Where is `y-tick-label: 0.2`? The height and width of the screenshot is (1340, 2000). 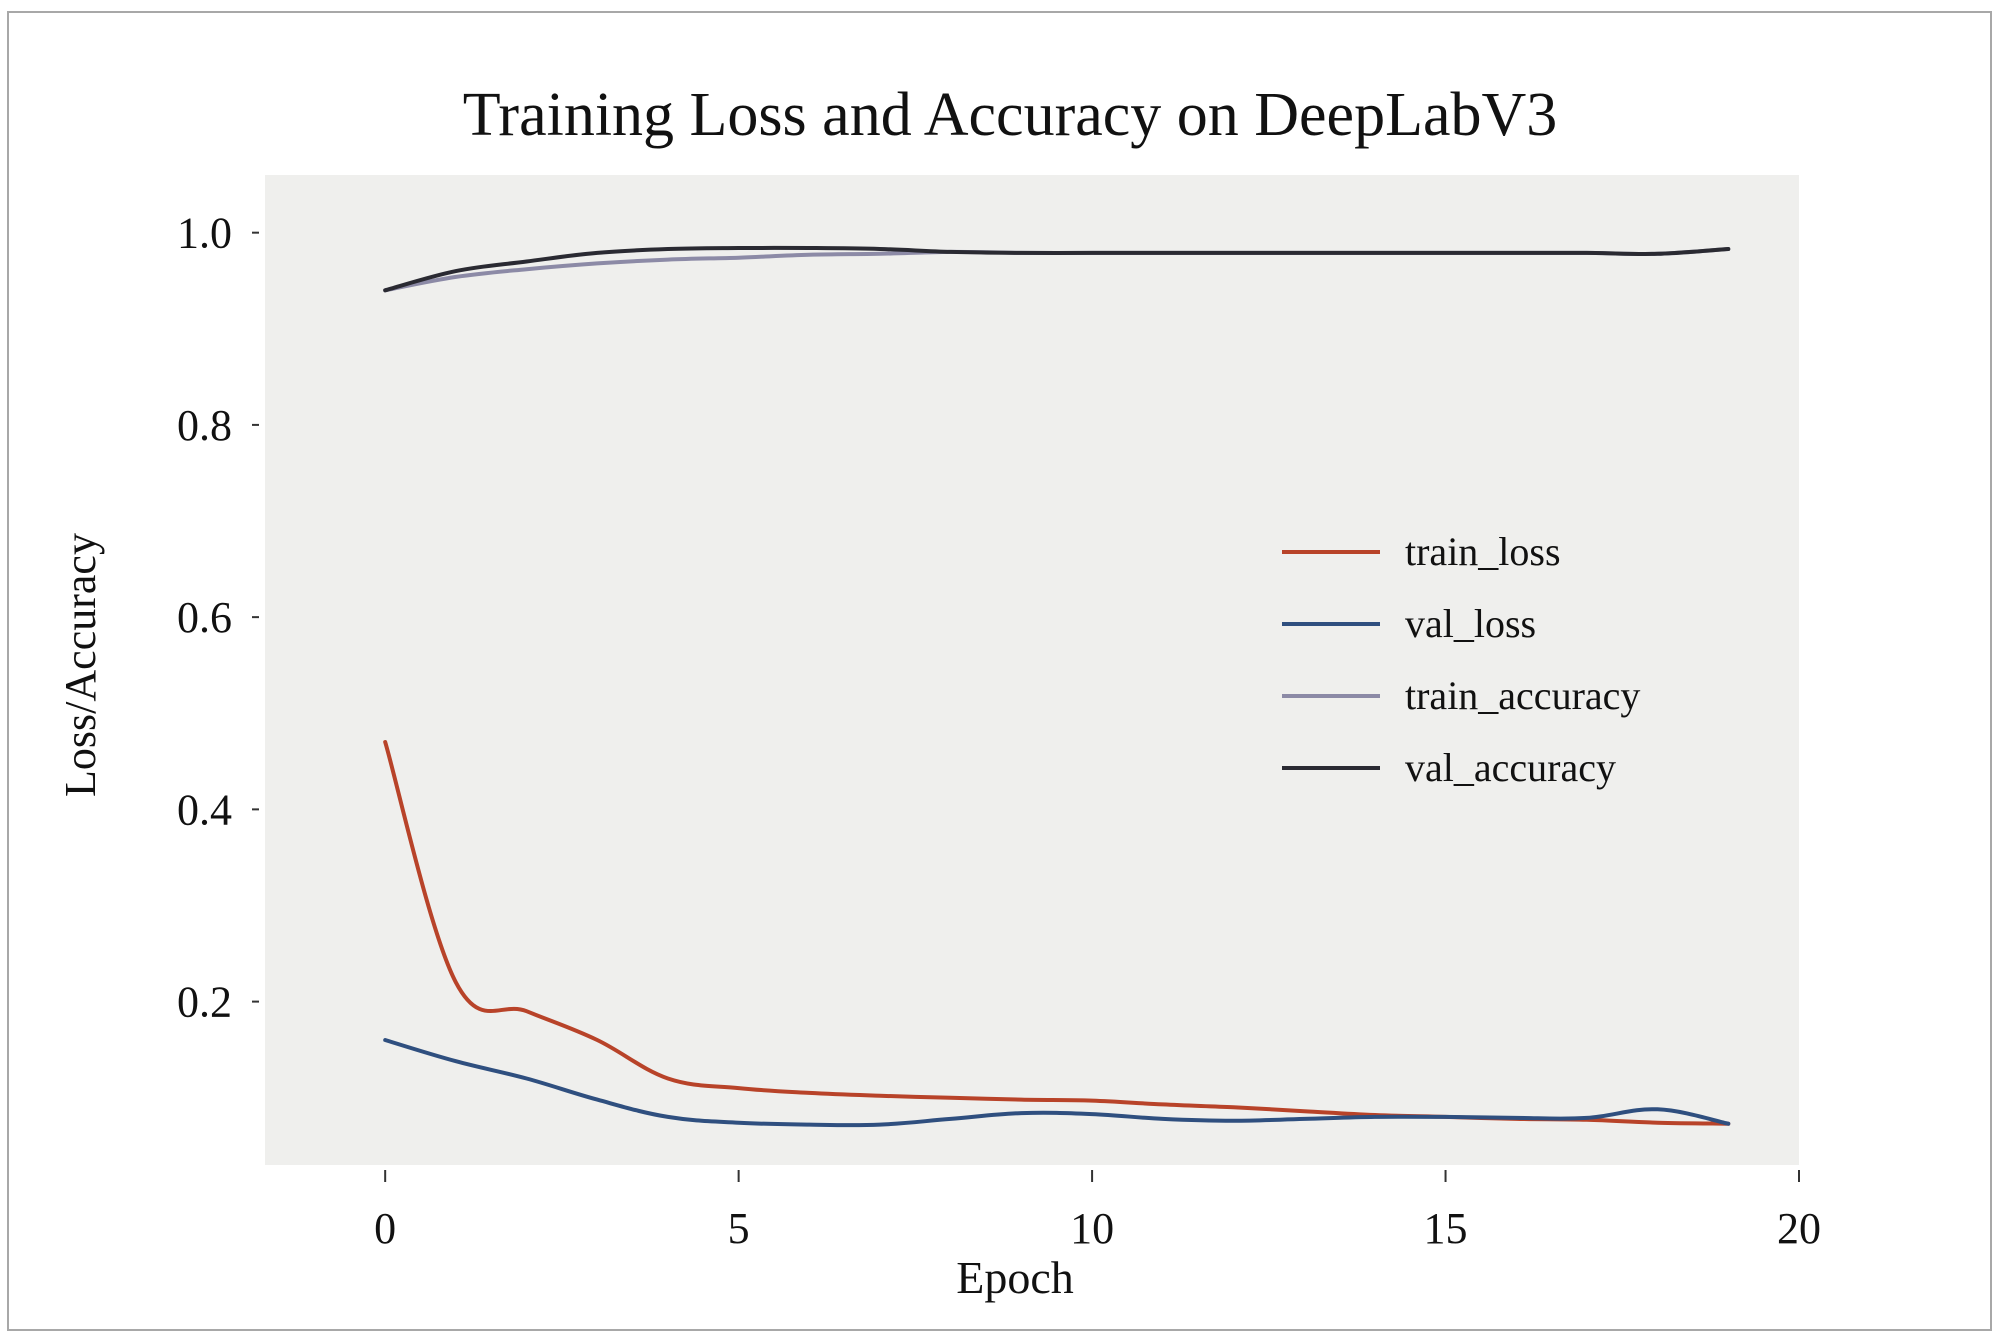 y-tick-label: 0.2 is located at coordinates (204, 1002).